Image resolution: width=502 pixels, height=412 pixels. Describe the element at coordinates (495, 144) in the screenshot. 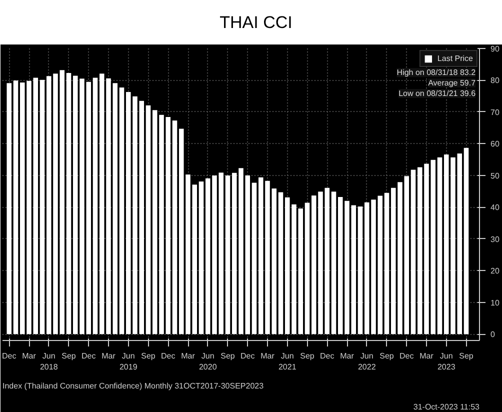

I see `y-tick-label: 60` at that location.